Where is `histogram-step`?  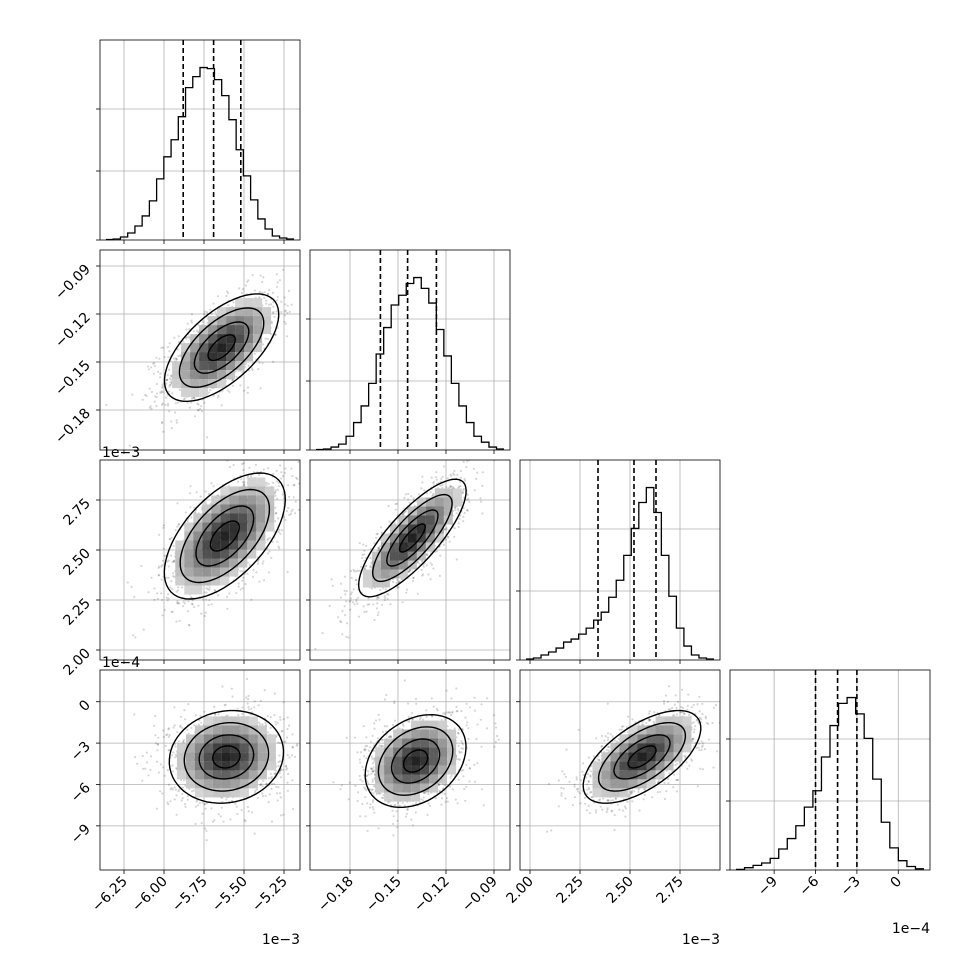 histogram-step is located at coordinates (830, 783).